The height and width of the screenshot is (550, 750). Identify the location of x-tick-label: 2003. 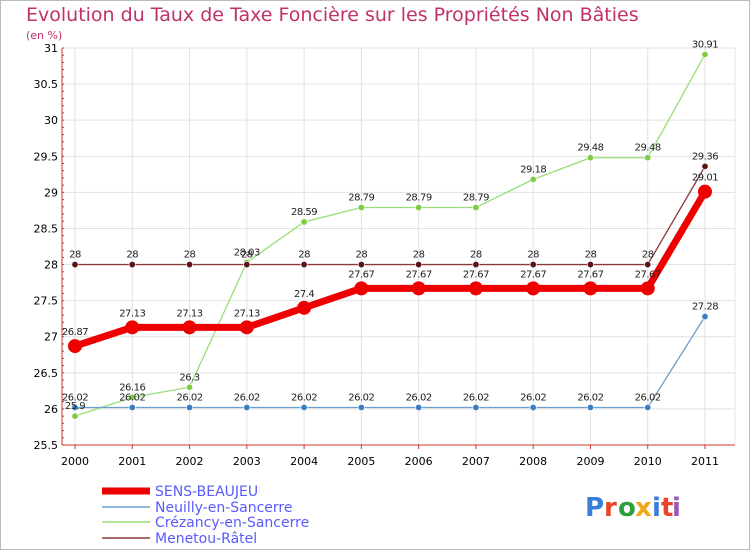
(247, 461).